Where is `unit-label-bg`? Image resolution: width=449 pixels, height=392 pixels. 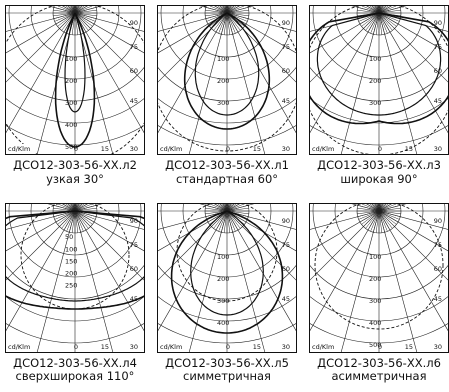 unit-label-bg is located at coordinates (22, 148).